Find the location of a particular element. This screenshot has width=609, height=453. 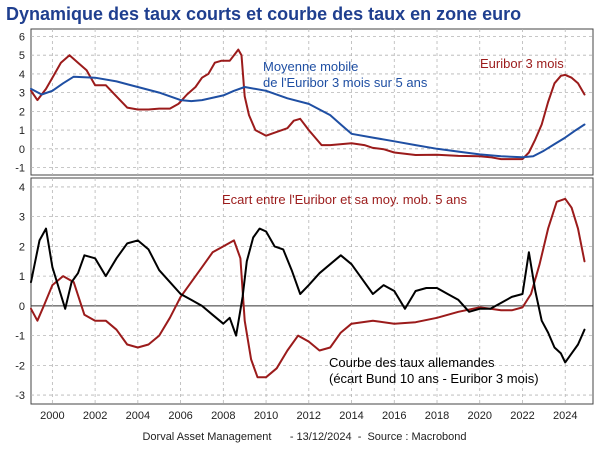

x-tick-label: 2000 is located at coordinates (52, 416).